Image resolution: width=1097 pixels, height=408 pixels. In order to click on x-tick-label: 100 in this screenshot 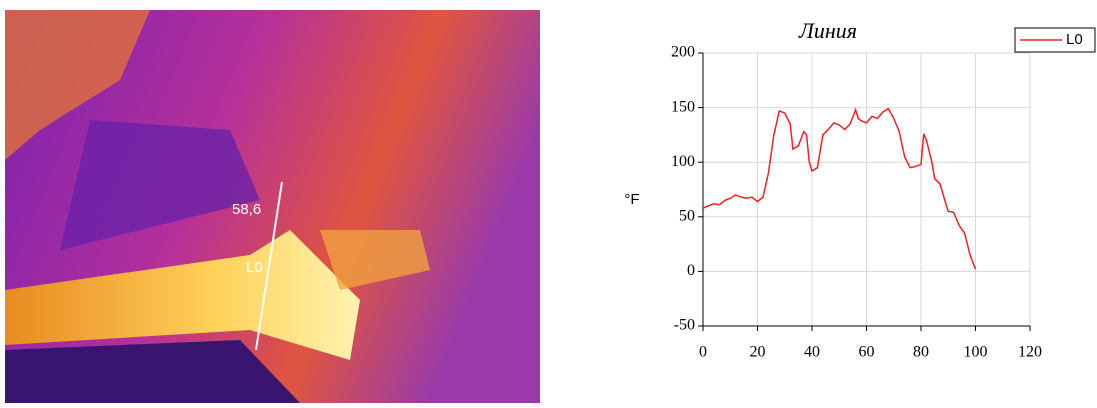, I will do `click(976, 352)`.